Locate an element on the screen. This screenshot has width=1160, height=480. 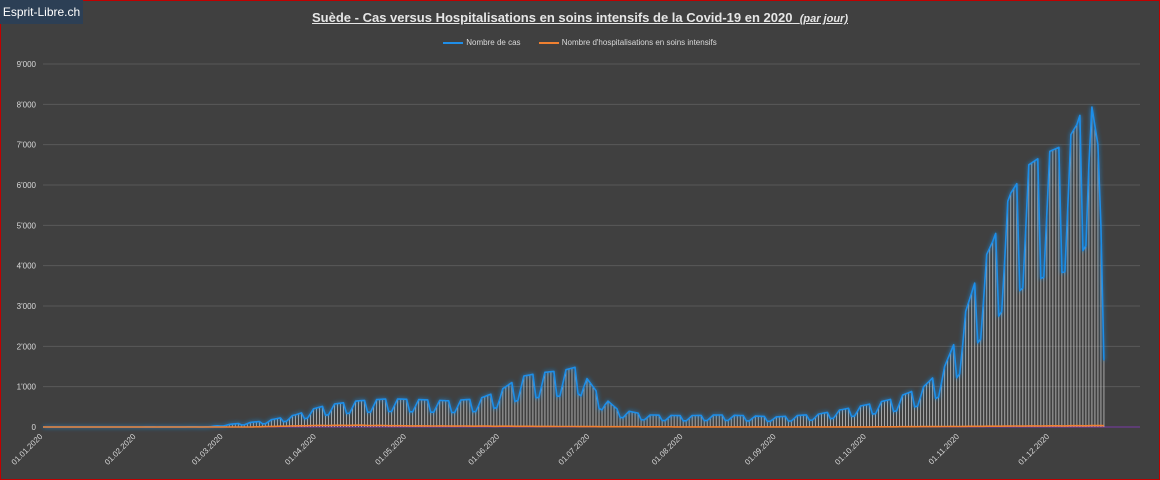
legend-swatch-icu is located at coordinates (548, 42).